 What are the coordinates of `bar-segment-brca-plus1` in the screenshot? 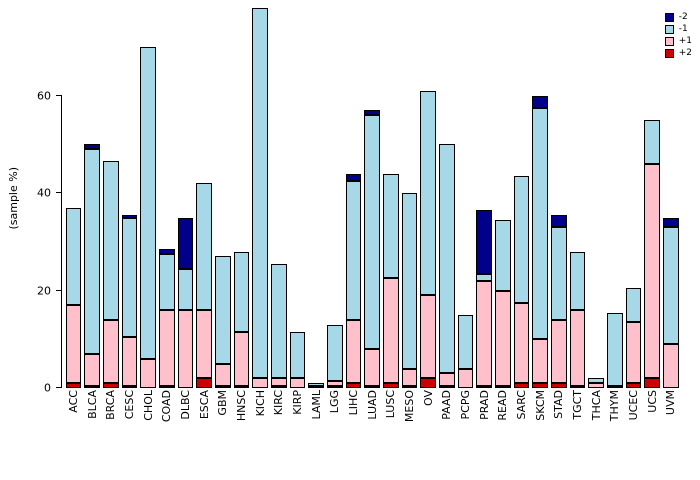 It's located at (110, 351).